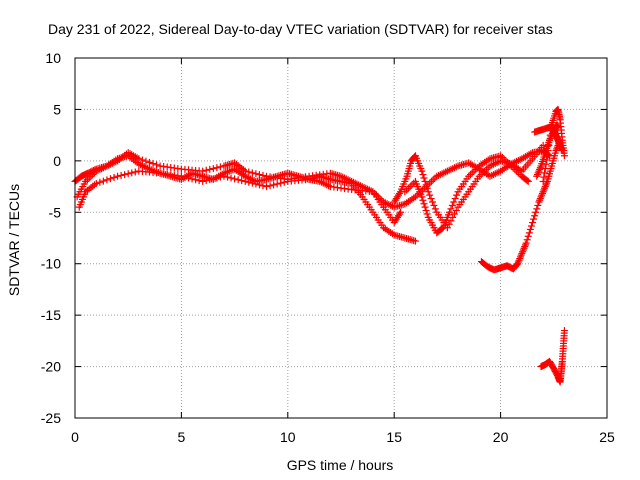 The image size is (640, 480). Describe the element at coordinates (14, 240) in the screenshot. I see `y-axis-label: SDTVAR / TECUs` at that location.